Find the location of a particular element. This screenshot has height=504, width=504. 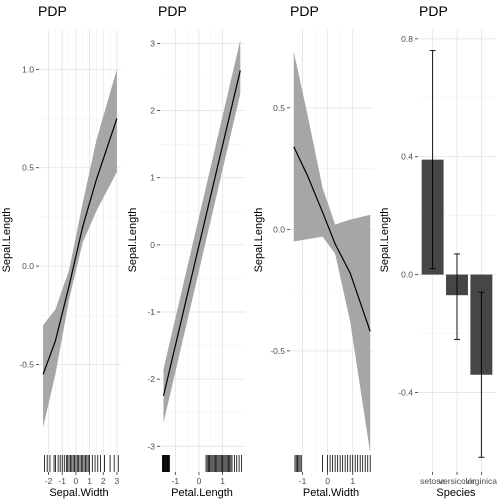

y-tick-label: 0.8 is located at coordinates (407, 39).